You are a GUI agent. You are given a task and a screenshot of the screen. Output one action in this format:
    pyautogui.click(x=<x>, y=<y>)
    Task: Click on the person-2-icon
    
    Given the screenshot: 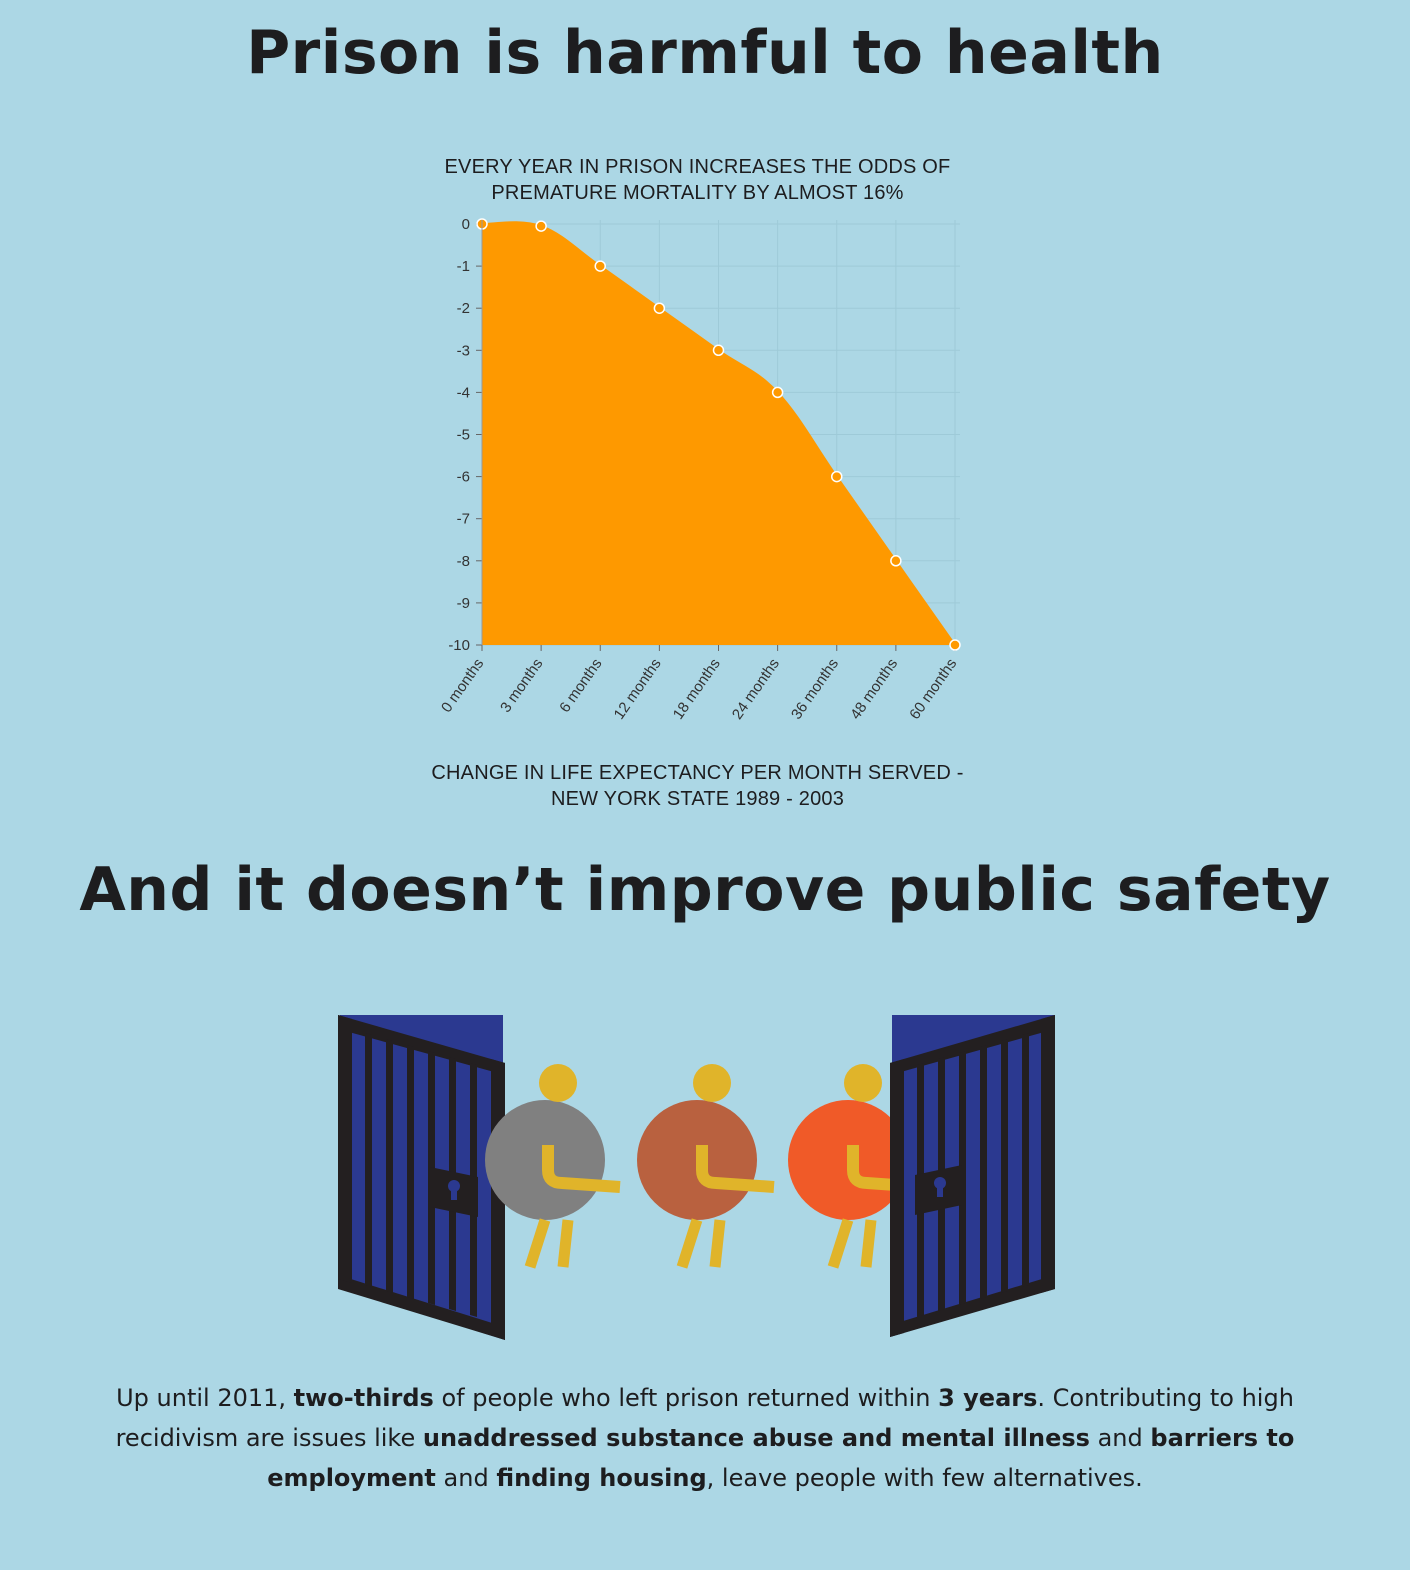 What is the action you would take?
    pyautogui.click(x=706, y=1166)
    